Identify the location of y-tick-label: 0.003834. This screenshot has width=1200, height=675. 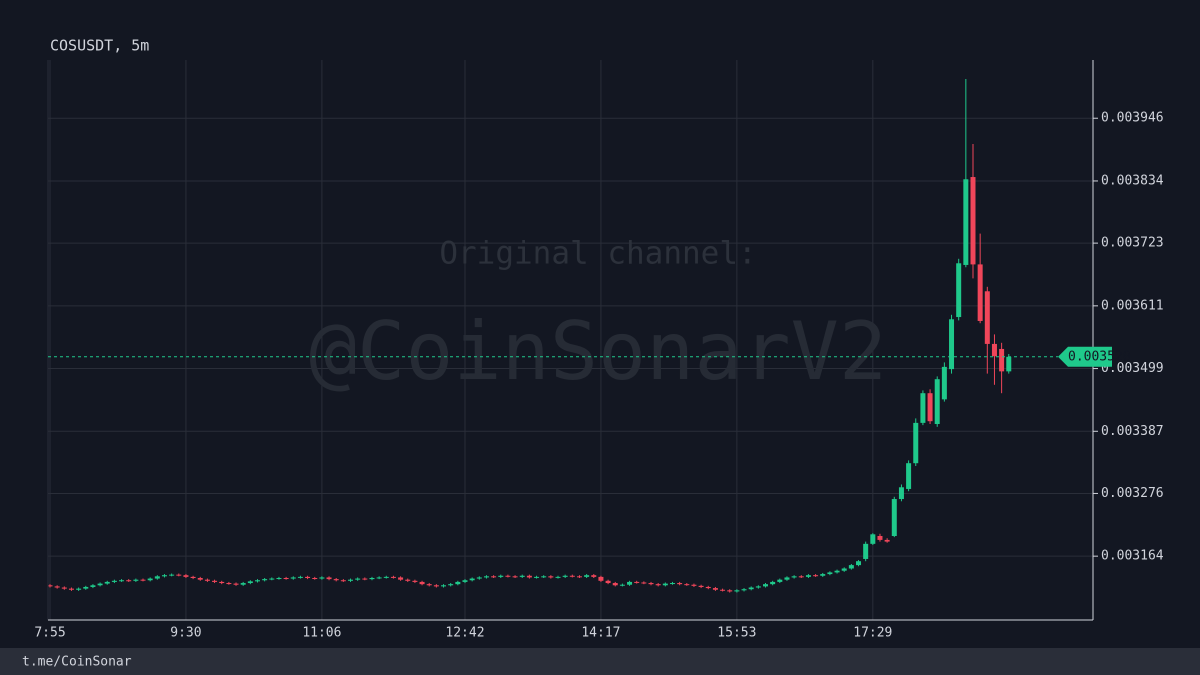
(1132, 180).